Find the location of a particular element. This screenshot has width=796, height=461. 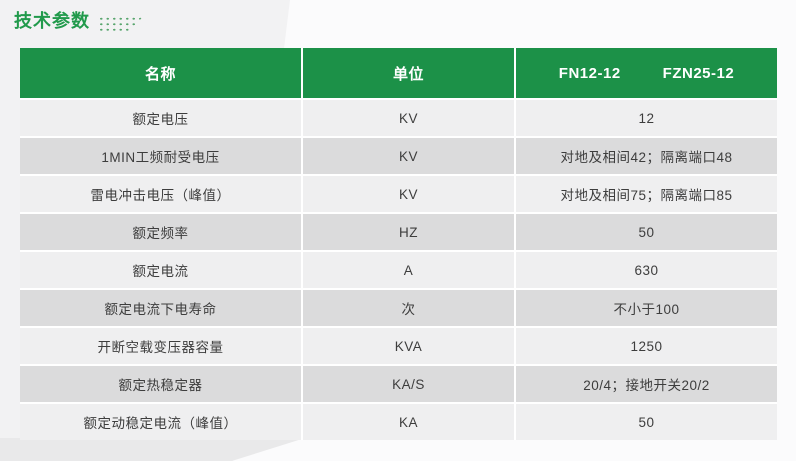

param-value-cell: 不小于100 is located at coordinates (646, 308).